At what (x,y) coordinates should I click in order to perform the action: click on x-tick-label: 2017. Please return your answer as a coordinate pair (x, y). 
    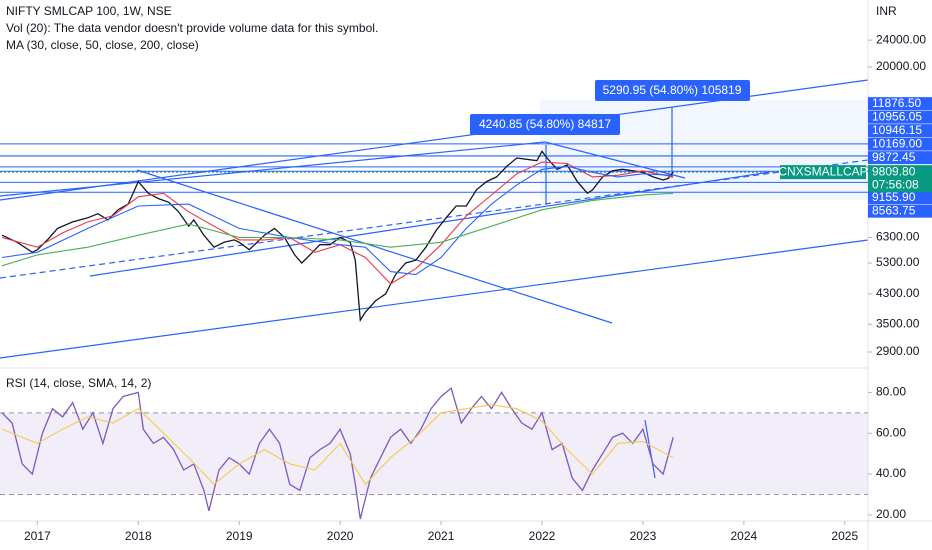
    Looking at the image, I should click on (37, 536).